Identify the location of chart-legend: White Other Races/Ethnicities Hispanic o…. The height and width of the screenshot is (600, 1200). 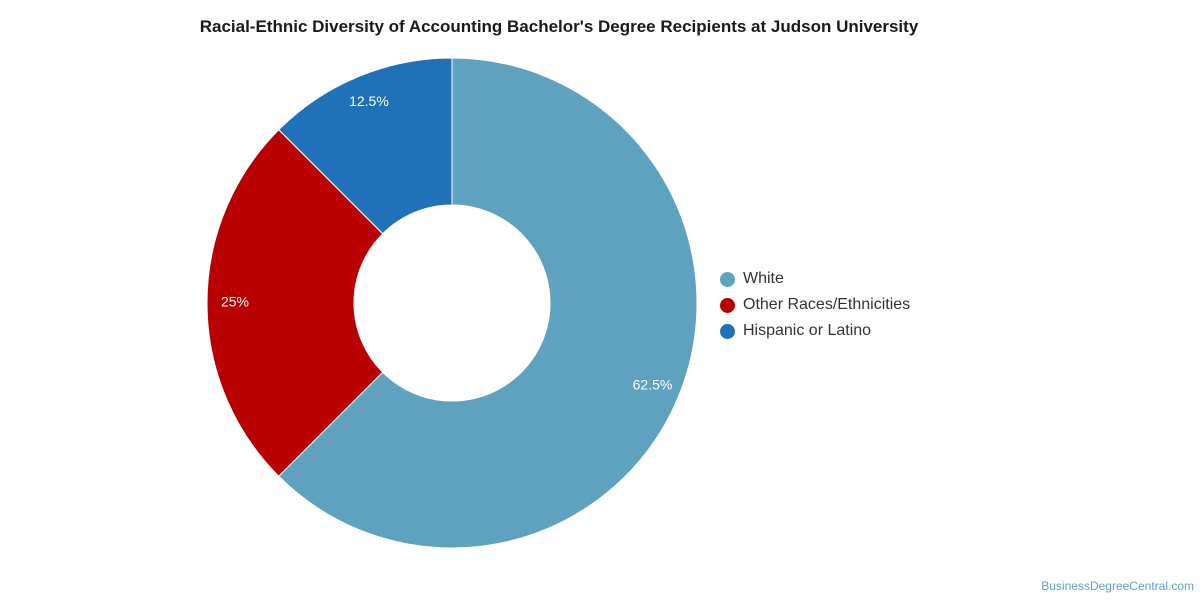
(815, 305).